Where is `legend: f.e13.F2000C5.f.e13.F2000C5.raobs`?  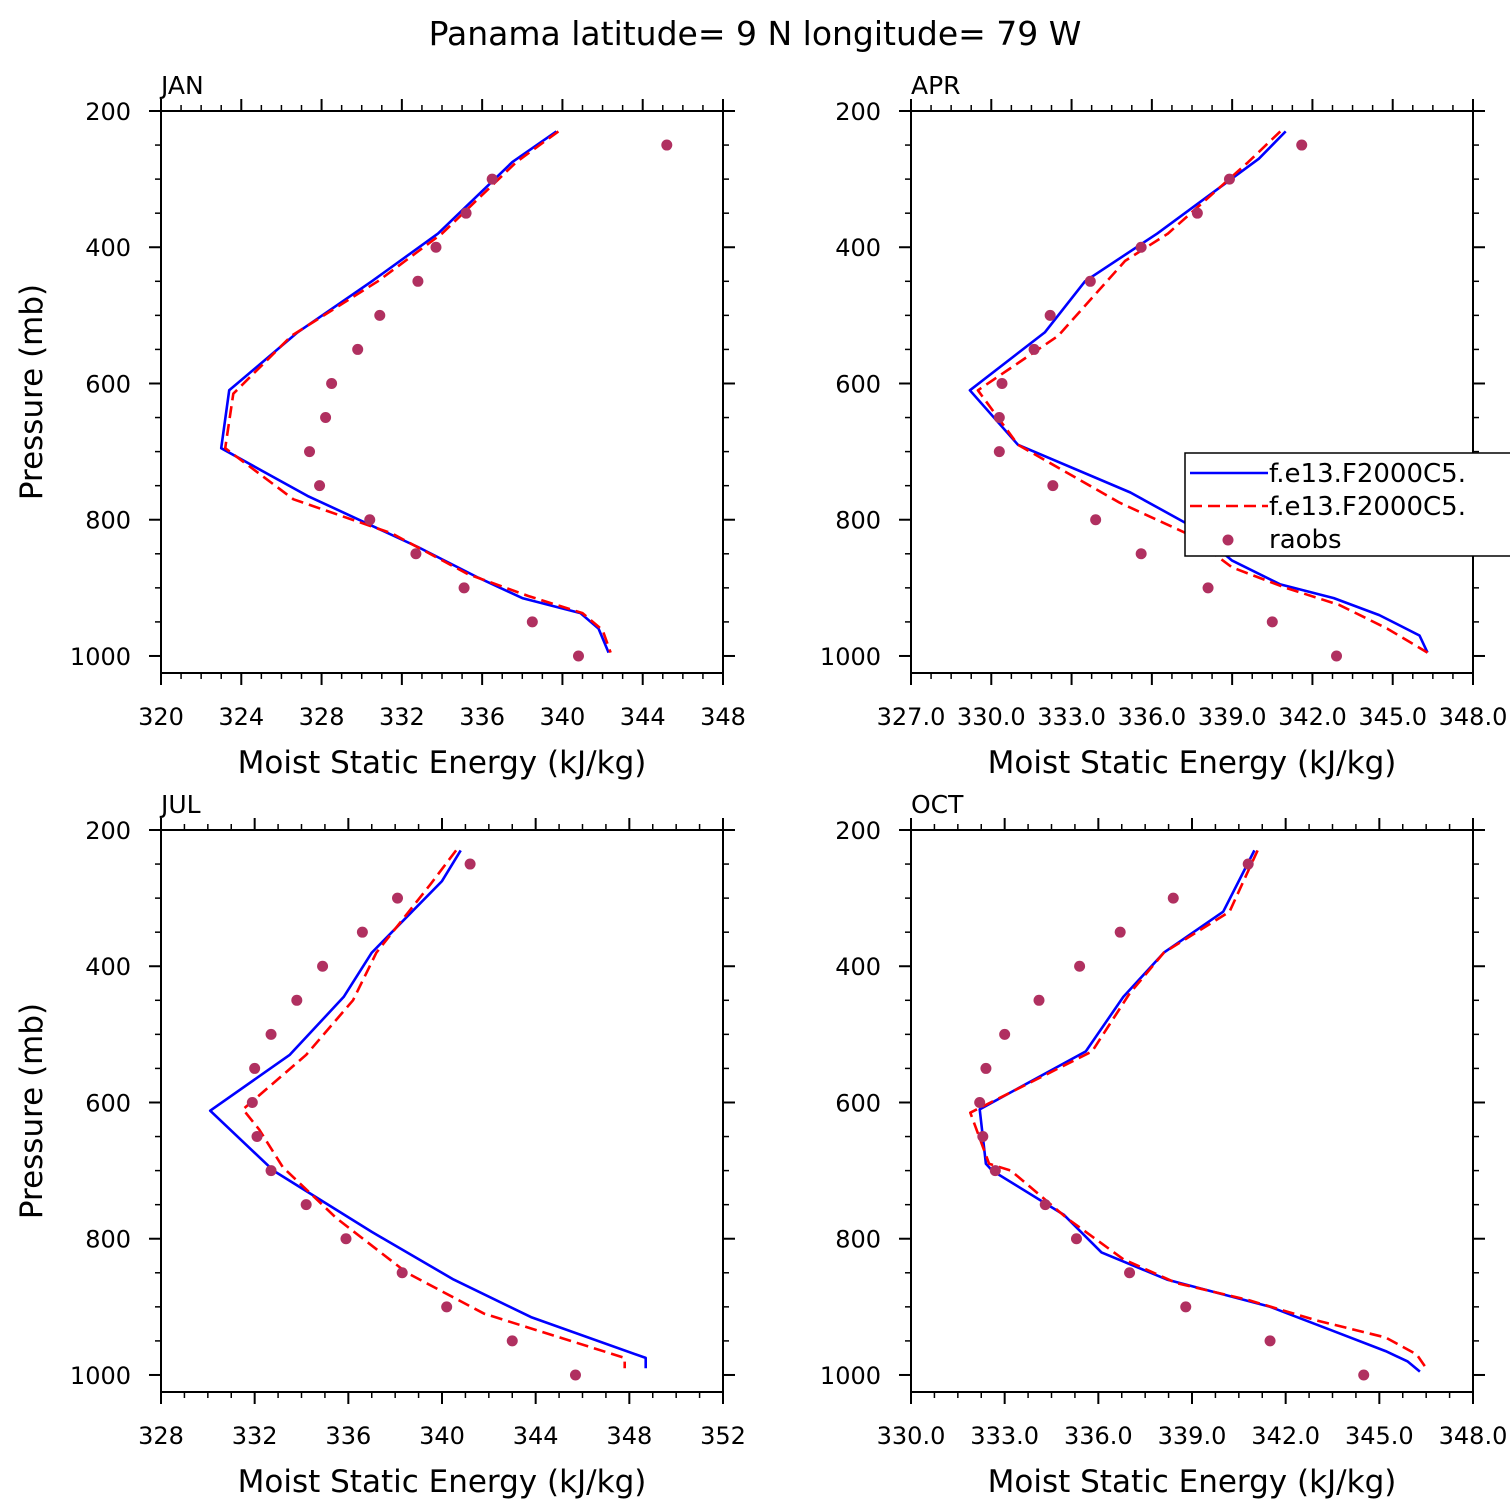
legend: f.e13.F2000C5.f.e13.F2000C5.raobs is located at coordinates (1347, 504).